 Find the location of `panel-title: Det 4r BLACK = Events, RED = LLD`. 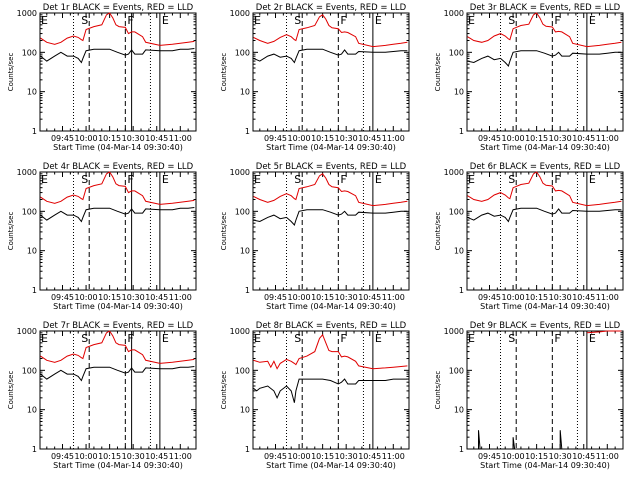

panel-title: Det 4r BLACK = Events, RED = LLD is located at coordinates (118, 167).